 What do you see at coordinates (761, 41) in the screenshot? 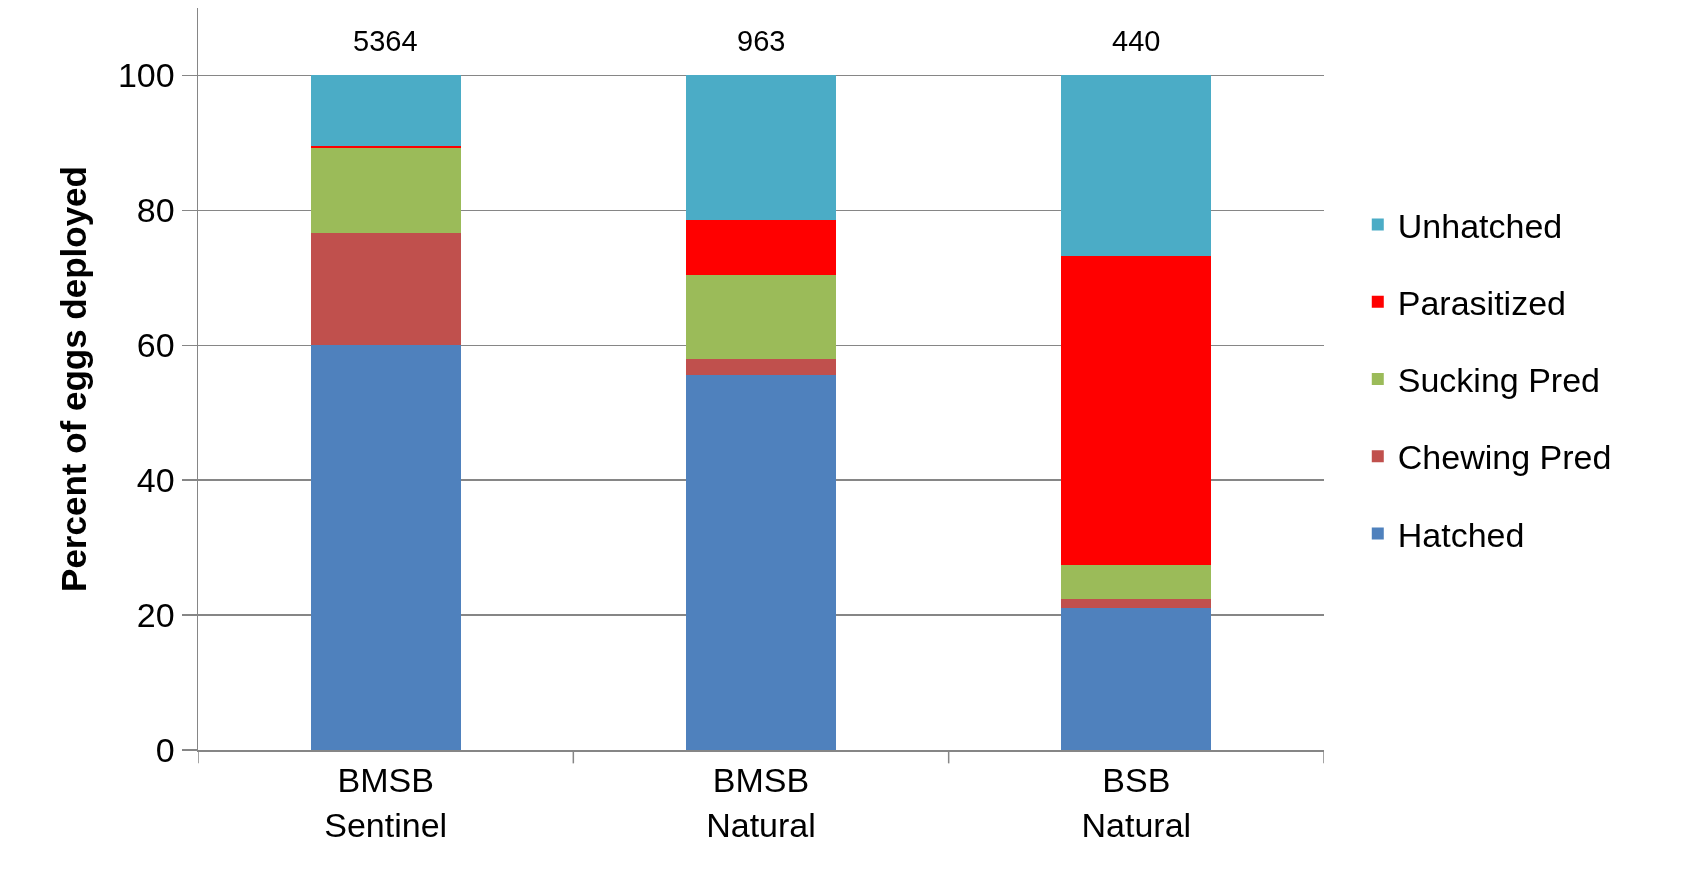
I see `annotation: 963` at bounding box center [761, 41].